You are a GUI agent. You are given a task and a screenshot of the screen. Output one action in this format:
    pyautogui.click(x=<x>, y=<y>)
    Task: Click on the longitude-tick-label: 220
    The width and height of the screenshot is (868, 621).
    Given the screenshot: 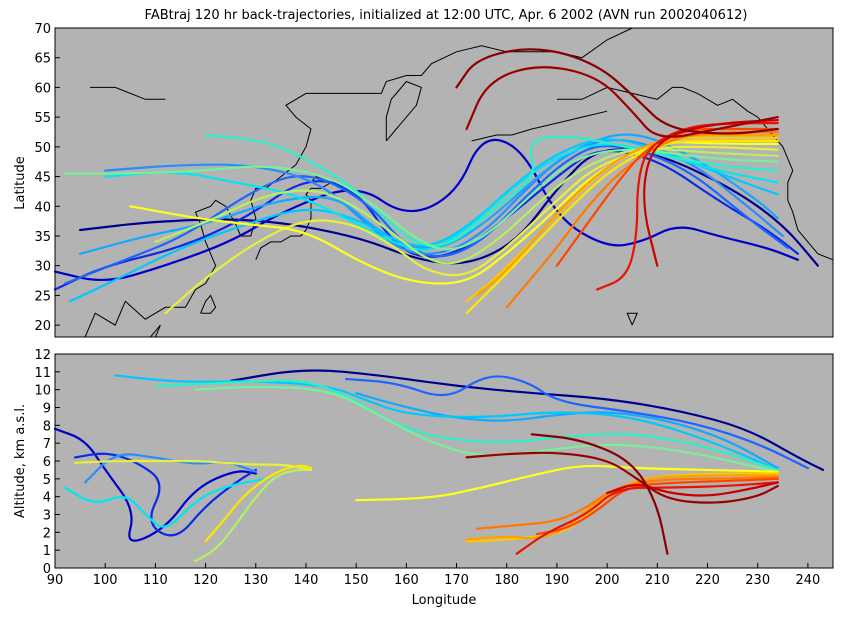 What is the action you would take?
    pyautogui.click(x=707, y=580)
    